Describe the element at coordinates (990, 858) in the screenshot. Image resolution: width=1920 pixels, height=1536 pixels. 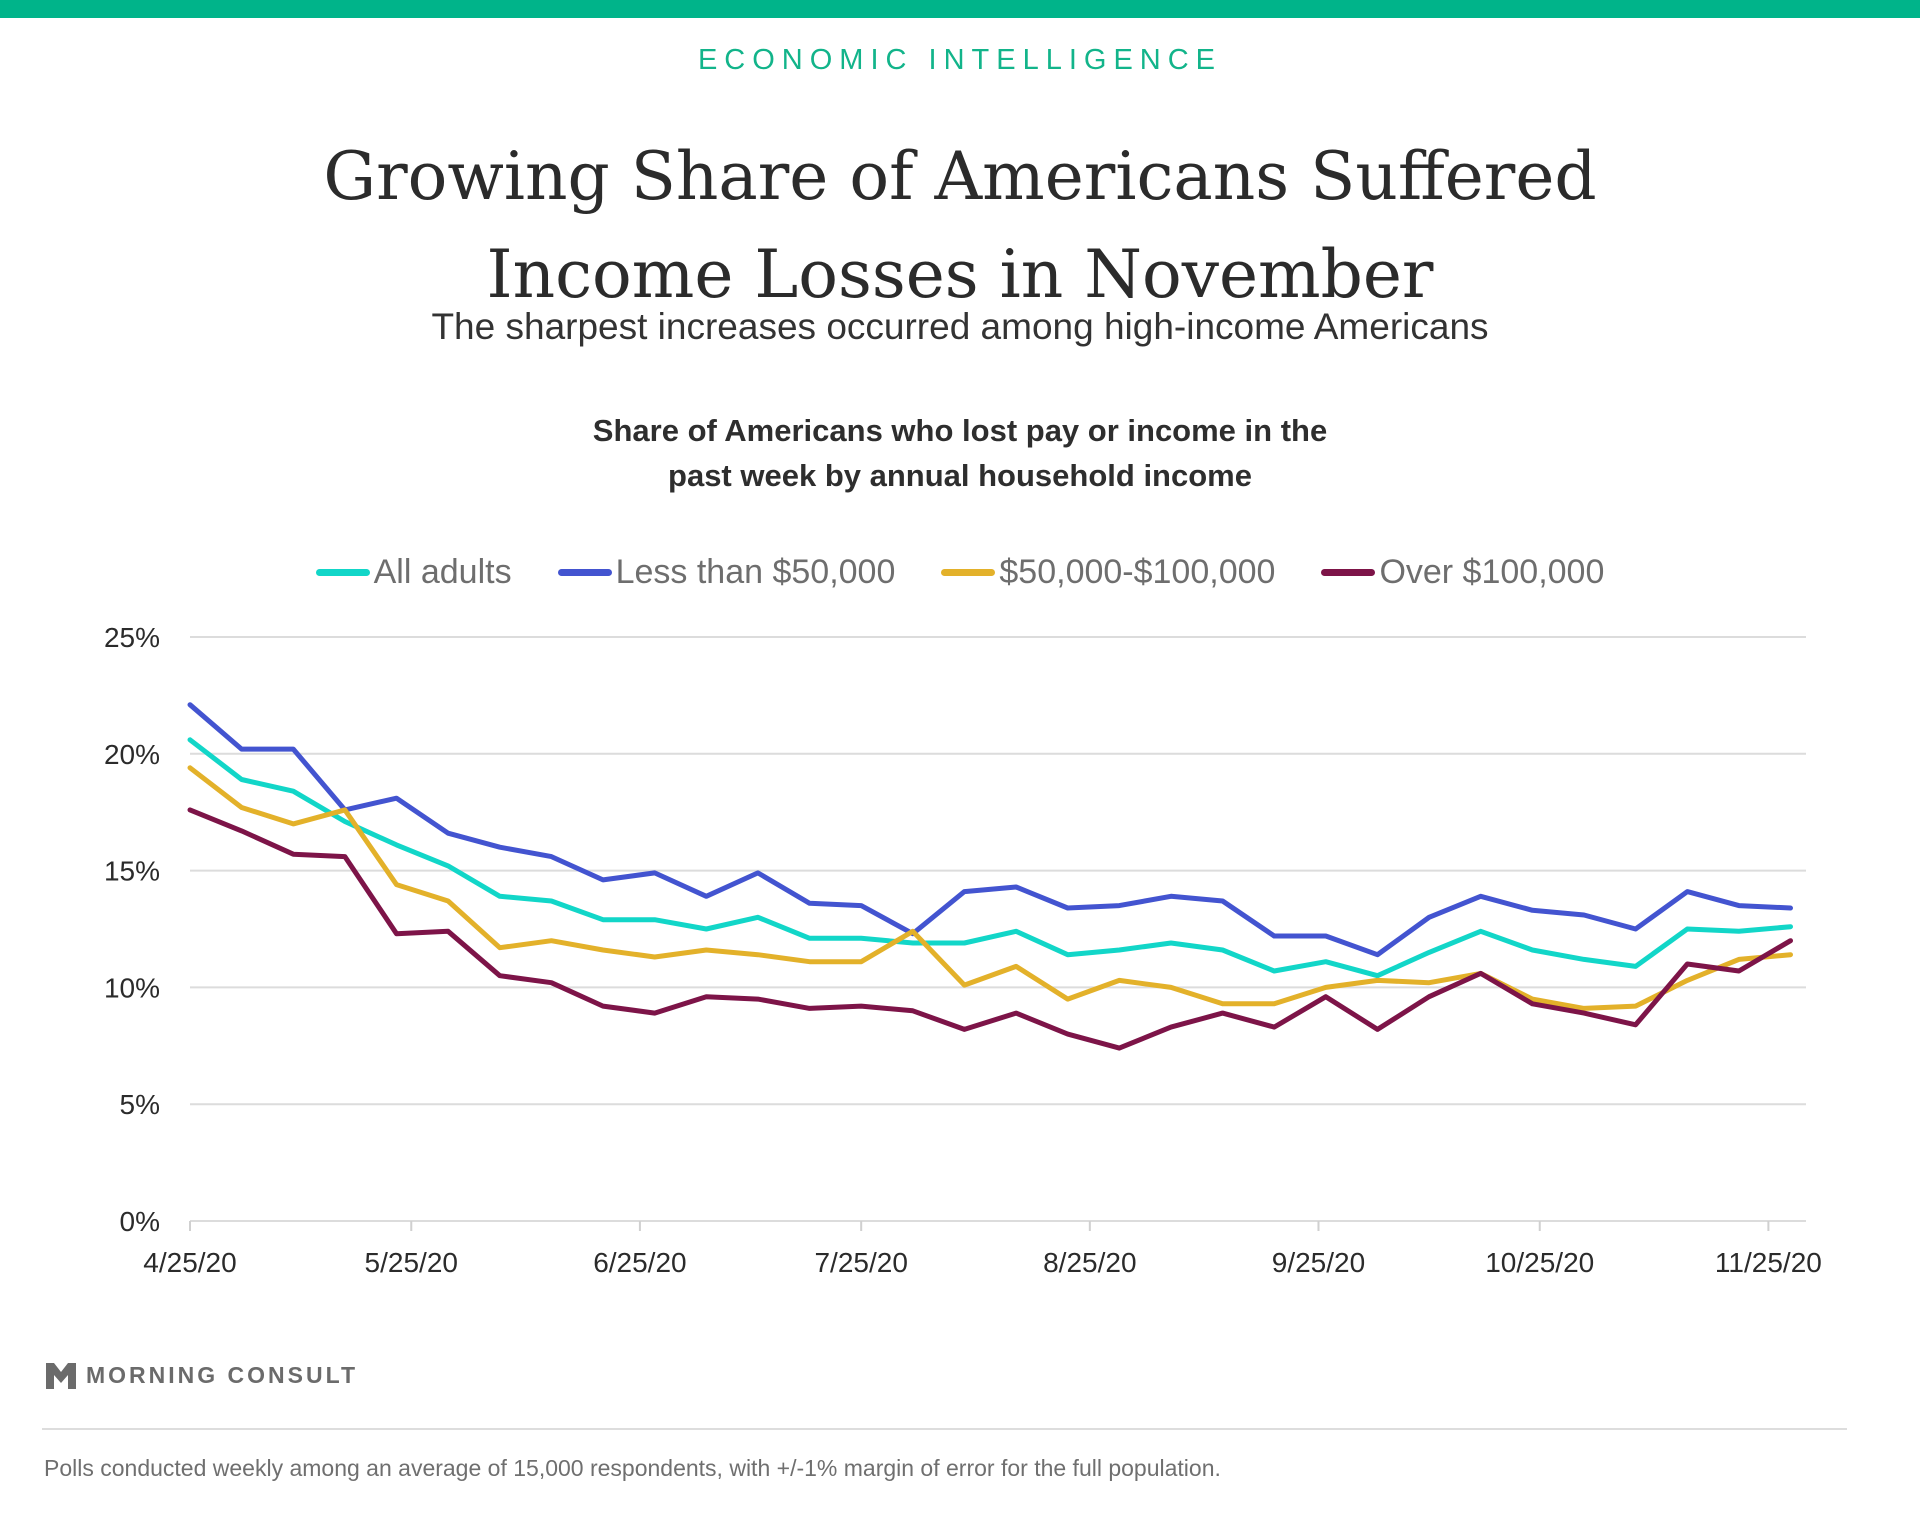
I see `series-line-all-adults` at that location.